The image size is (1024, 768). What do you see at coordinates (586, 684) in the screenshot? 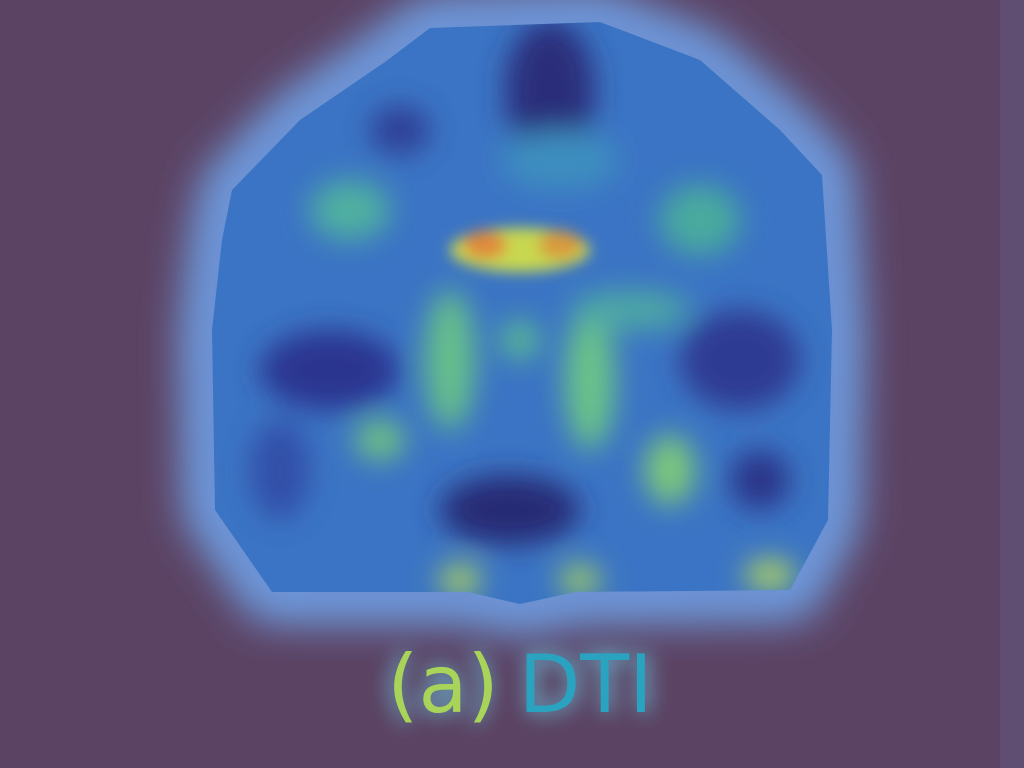
I see `caption-body: DTI` at bounding box center [586, 684].